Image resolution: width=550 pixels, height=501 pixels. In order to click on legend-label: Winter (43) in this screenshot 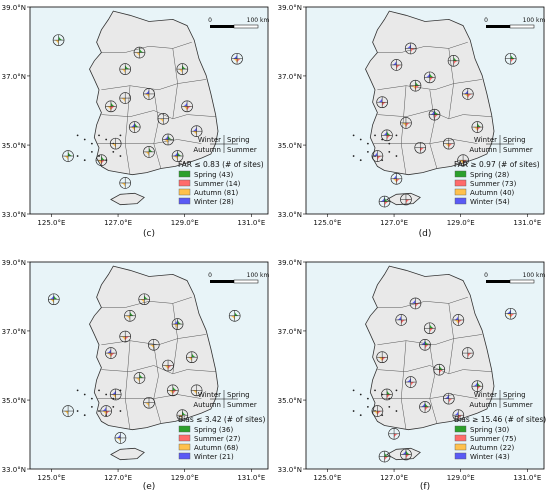, I will do `click(490, 457)`.